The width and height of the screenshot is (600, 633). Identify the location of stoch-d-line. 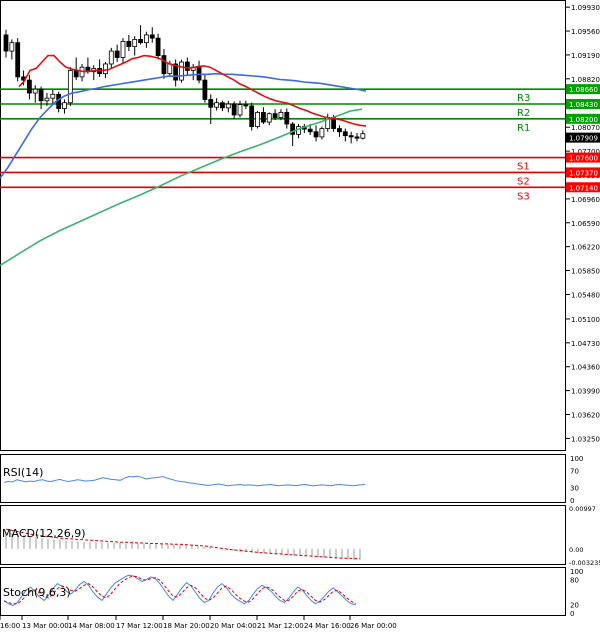
(179, 590).